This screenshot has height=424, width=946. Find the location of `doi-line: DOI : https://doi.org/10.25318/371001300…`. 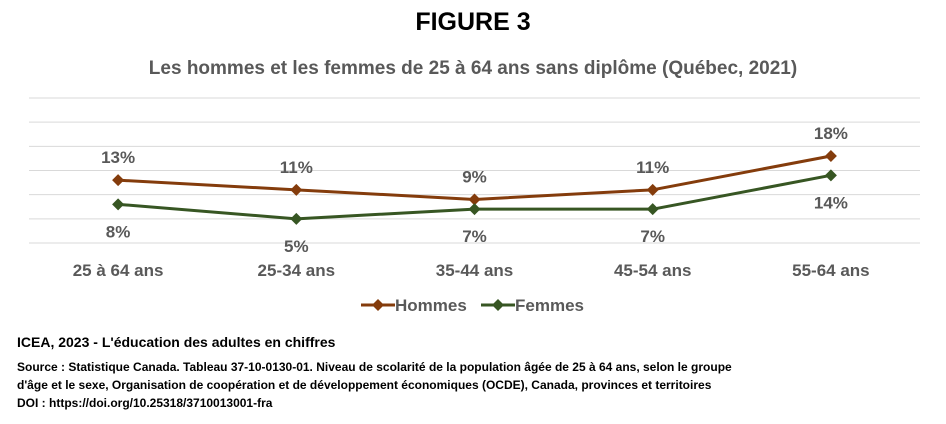

doi-line: DOI : https://doi.org/10.25318/371001300… is located at coordinates (145, 403).